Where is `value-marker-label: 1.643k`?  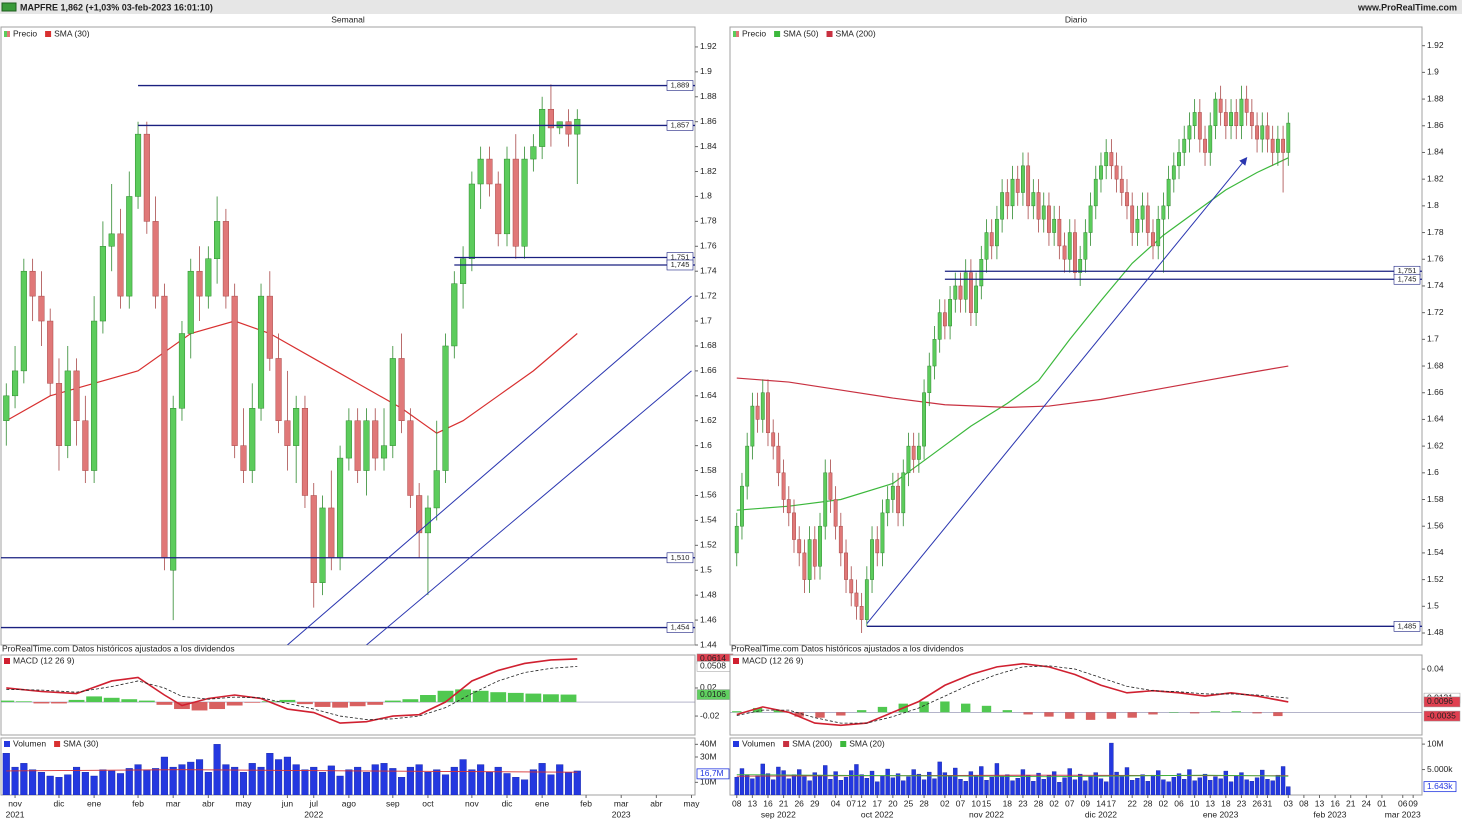 value-marker-label: 1.643k is located at coordinates (1440, 786).